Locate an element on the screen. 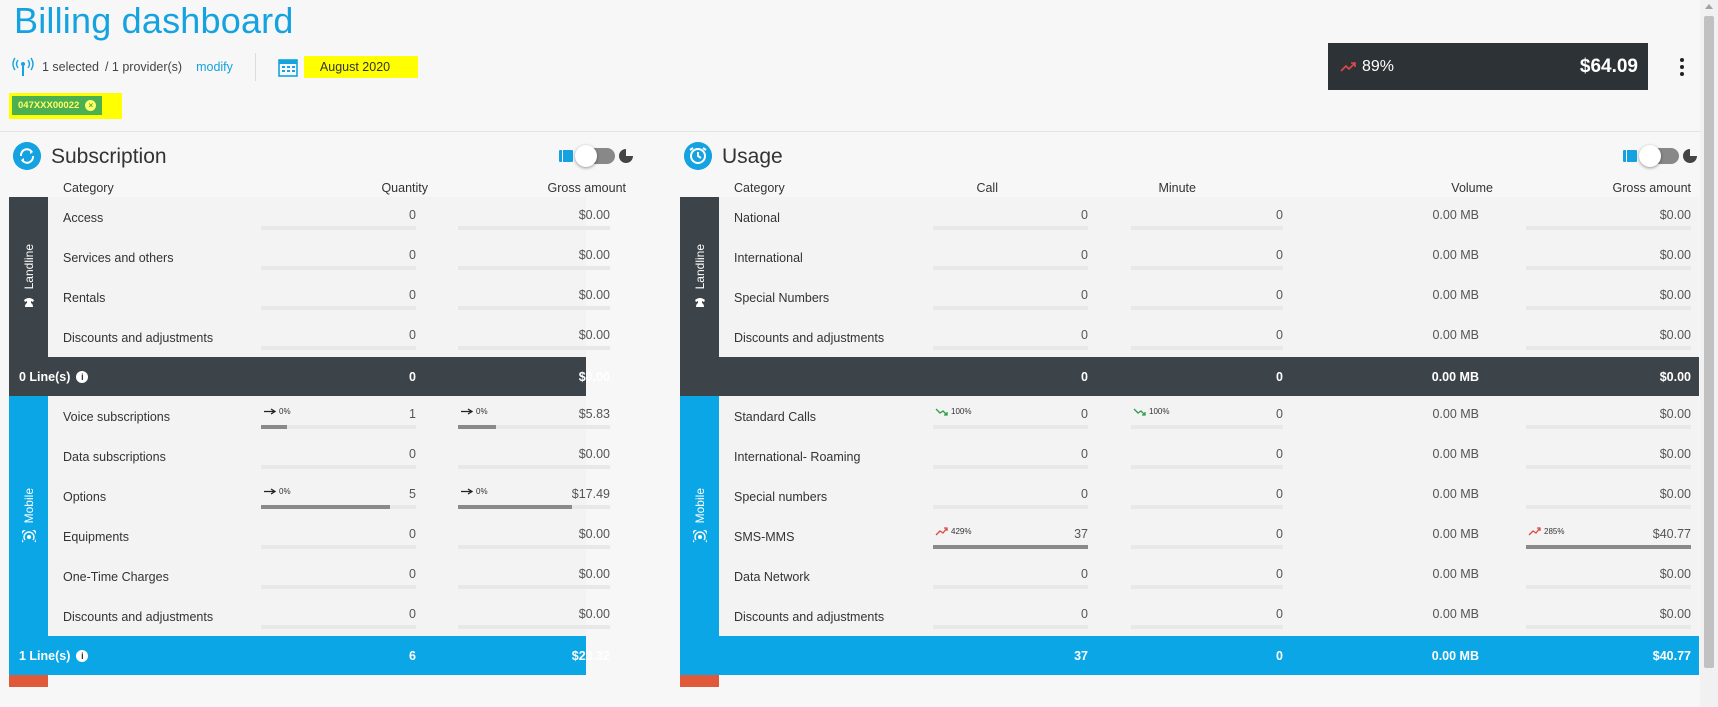  more-options-icon is located at coordinates (1682, 67).